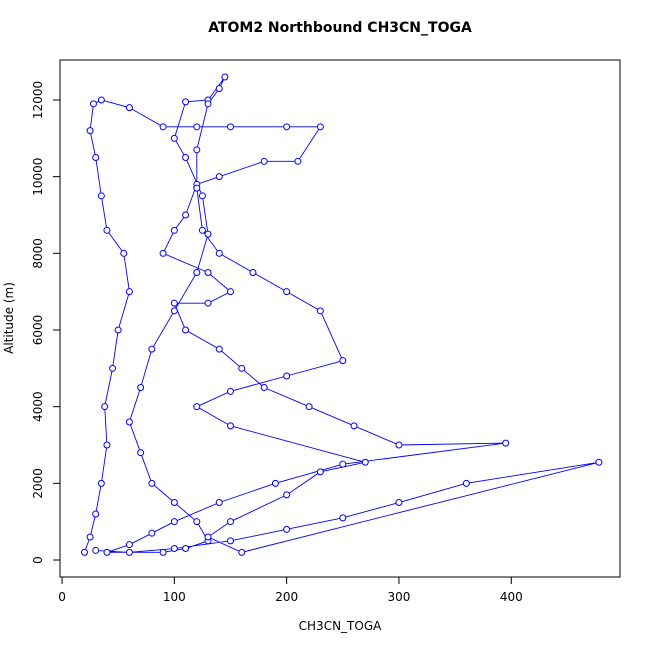 This screenshot has height=650, width=650. Describe the element at coordinates (62, 597) in the screenshot. I see `x-tick-label: 0` at that location.